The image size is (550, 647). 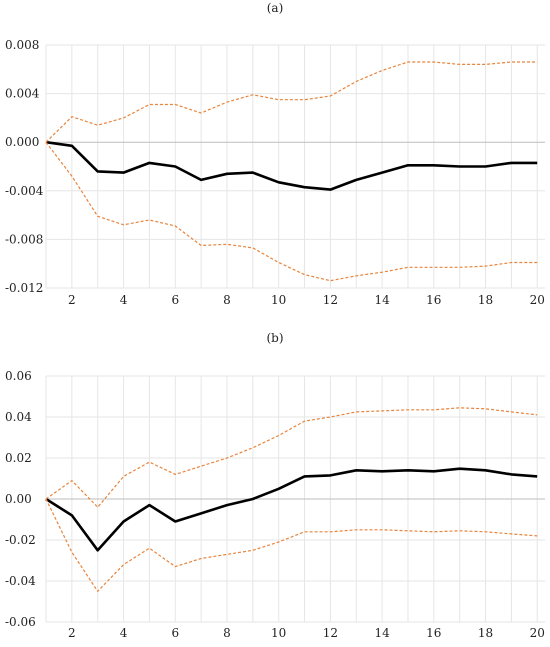 What do you see at coordinates (274, 338) in the screenshot?
I see `panel-title: (b)` at bounding box center [274, 338].